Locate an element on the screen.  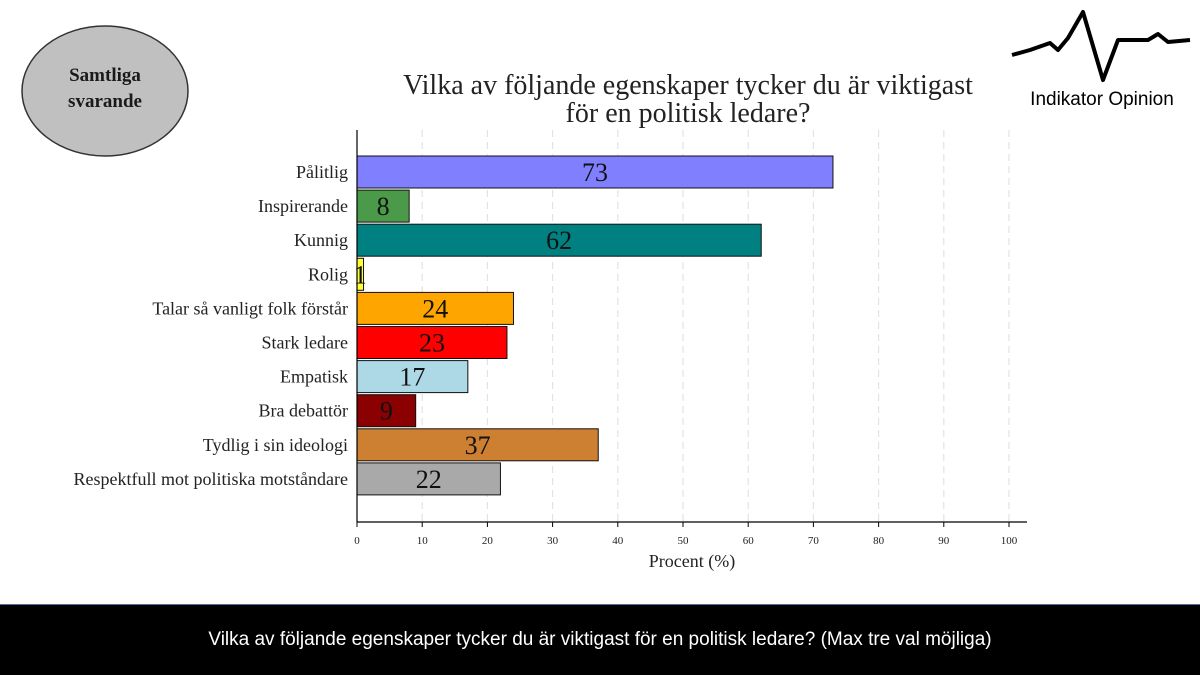
x-tick-label: 100 is located at coordinates (1009, 541).